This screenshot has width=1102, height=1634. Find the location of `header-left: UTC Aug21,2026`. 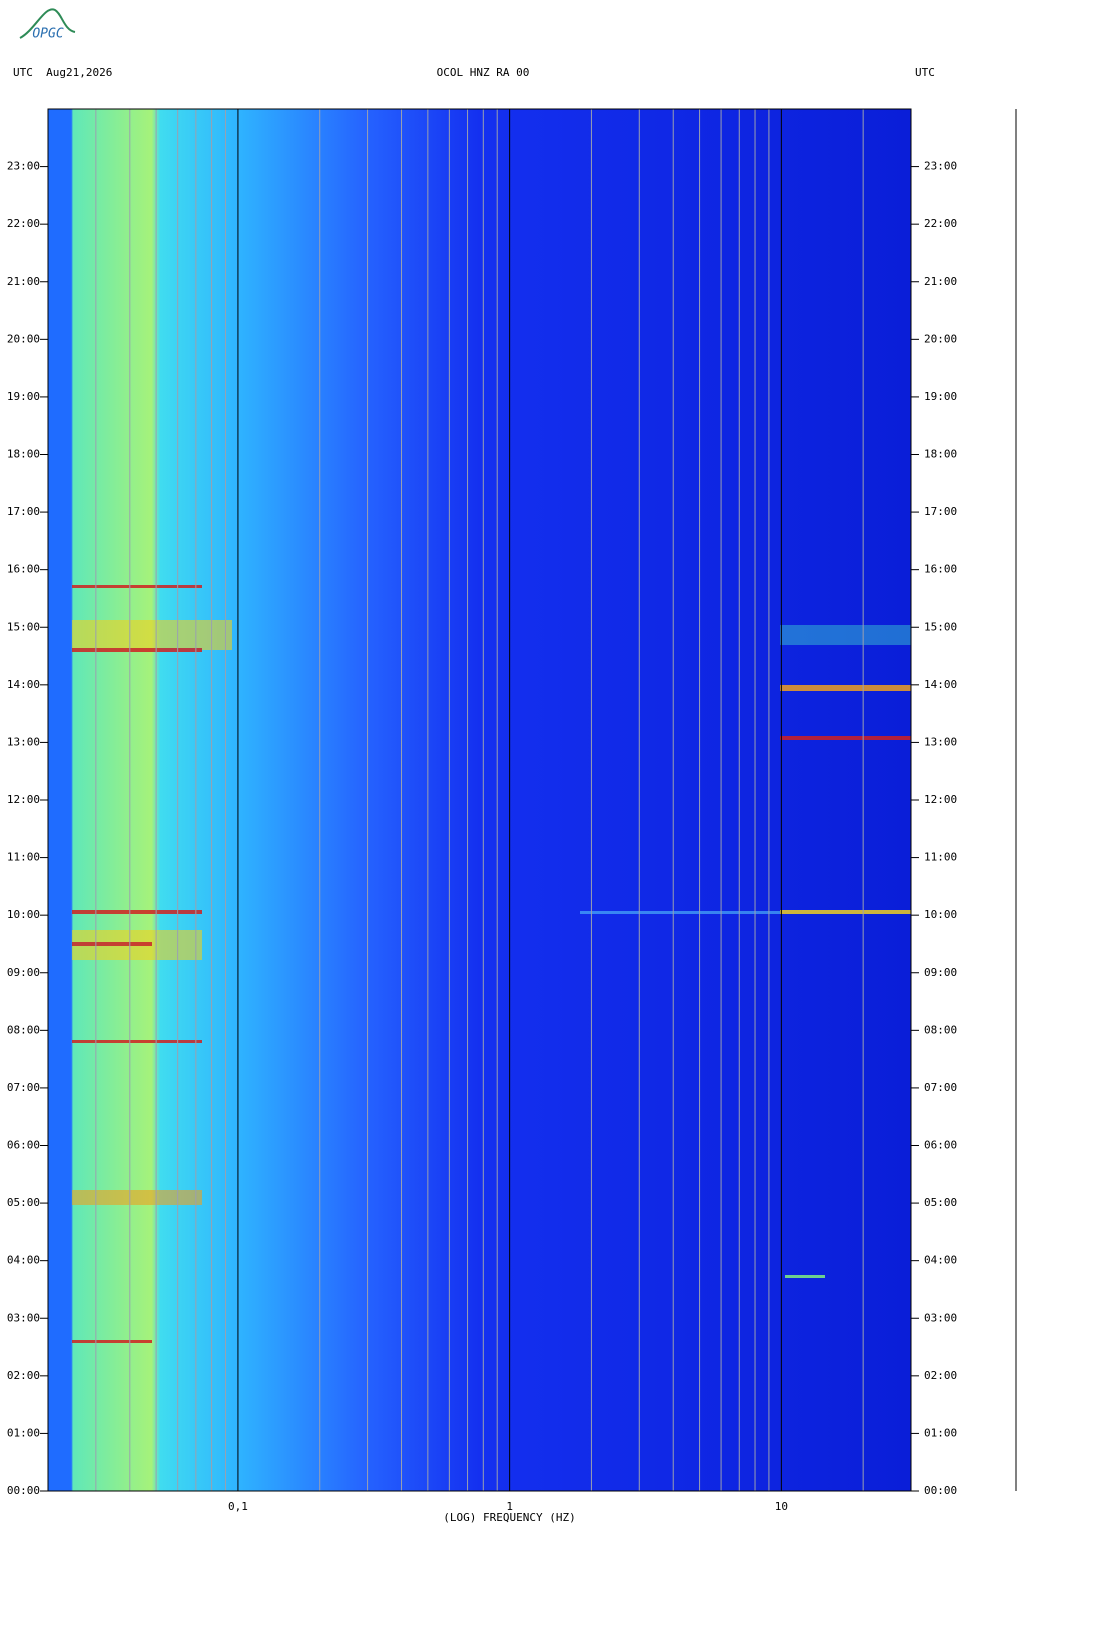

header-left: UTC Aug21,2026 is located at coordinates (62, 72).